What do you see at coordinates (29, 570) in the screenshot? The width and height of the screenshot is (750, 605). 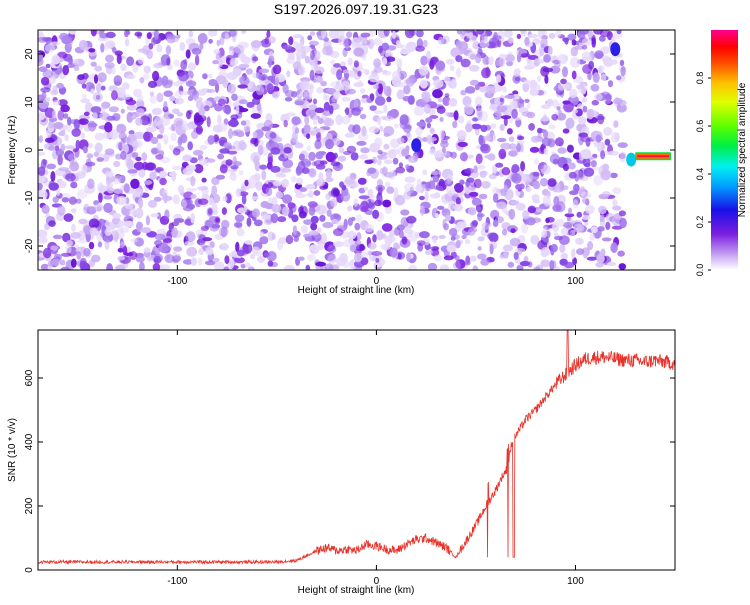 I see `y-tick-label: 0` at bounding box center [29, 570].